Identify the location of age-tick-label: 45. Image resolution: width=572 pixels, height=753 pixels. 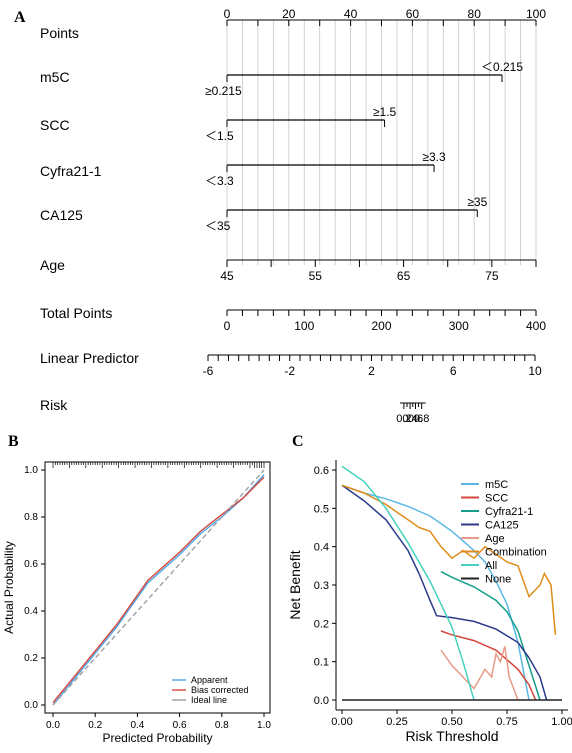
(227, 276).